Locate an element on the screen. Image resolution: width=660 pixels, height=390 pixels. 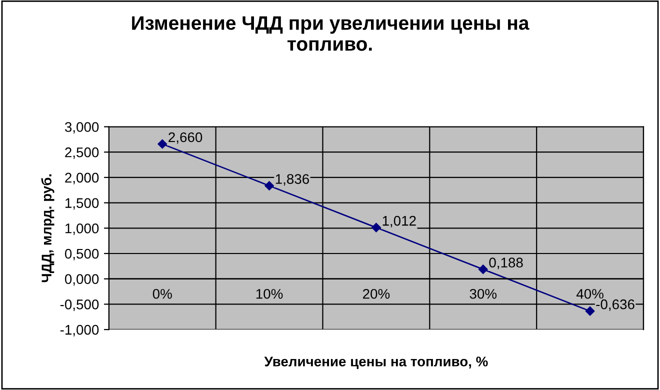
y-axis-title: ЧДД, млрд. руб. is located at coordinates (47, 228).